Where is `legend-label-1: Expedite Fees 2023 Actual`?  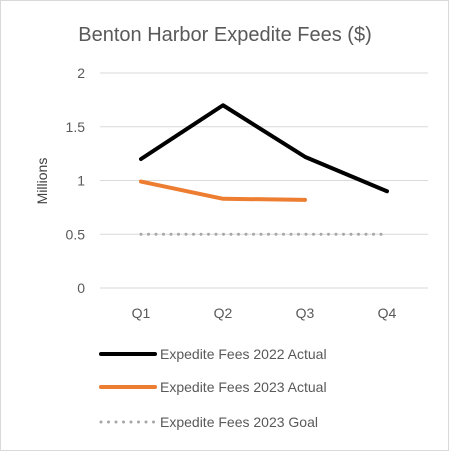 legend-label-1: Expedite Fees 2023 Actual is located at coordinates (243, 387).